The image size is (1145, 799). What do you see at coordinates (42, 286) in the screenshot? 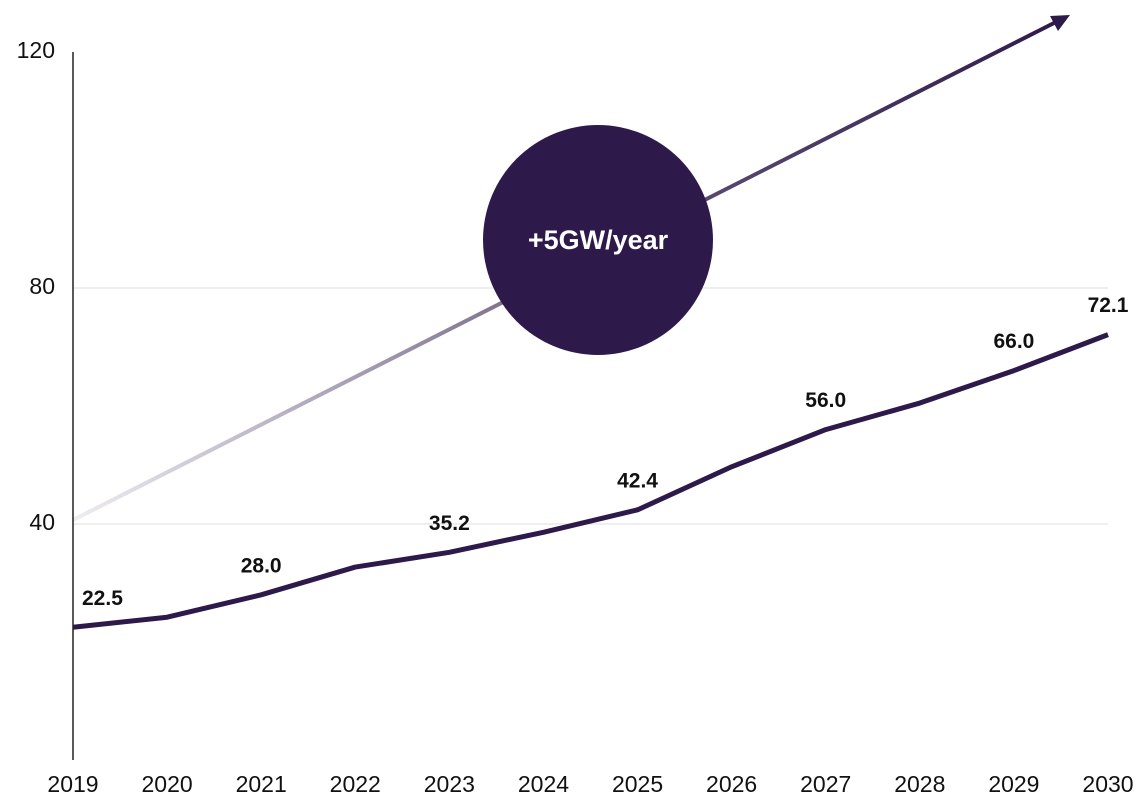
I see `y-tick-label: 80` at bounding box center [42, 286].